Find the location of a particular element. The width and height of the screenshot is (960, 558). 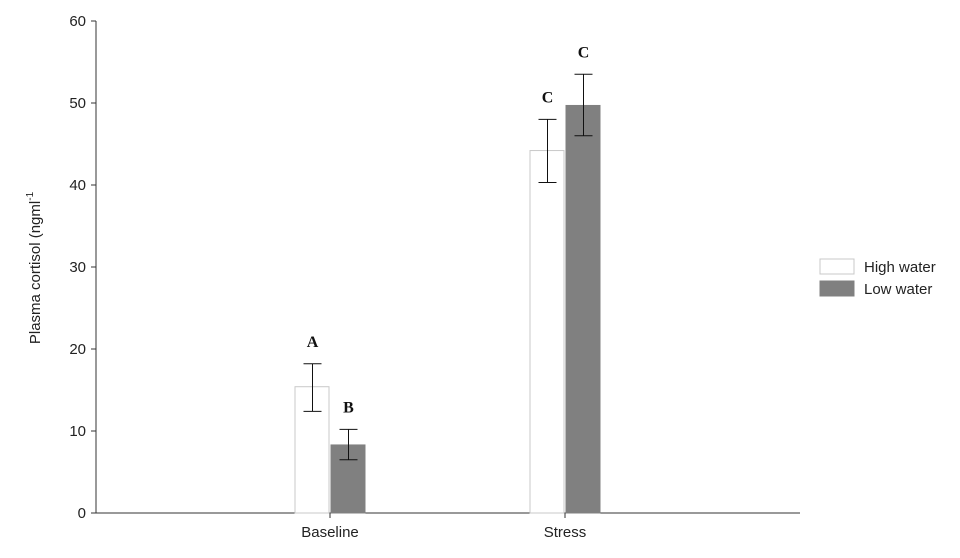

significance-letter: B is located at coordinates (348, 407).